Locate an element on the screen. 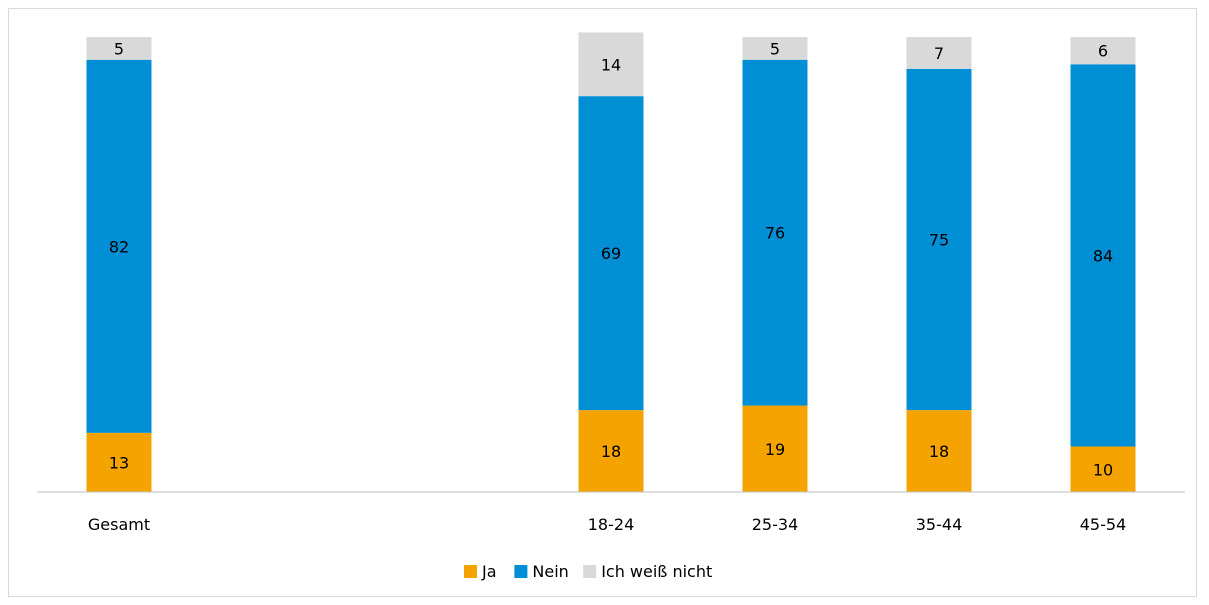 The height and width of the screenshot is (605, 1209). legend-label: Ja is located at coordinates (489, 571).